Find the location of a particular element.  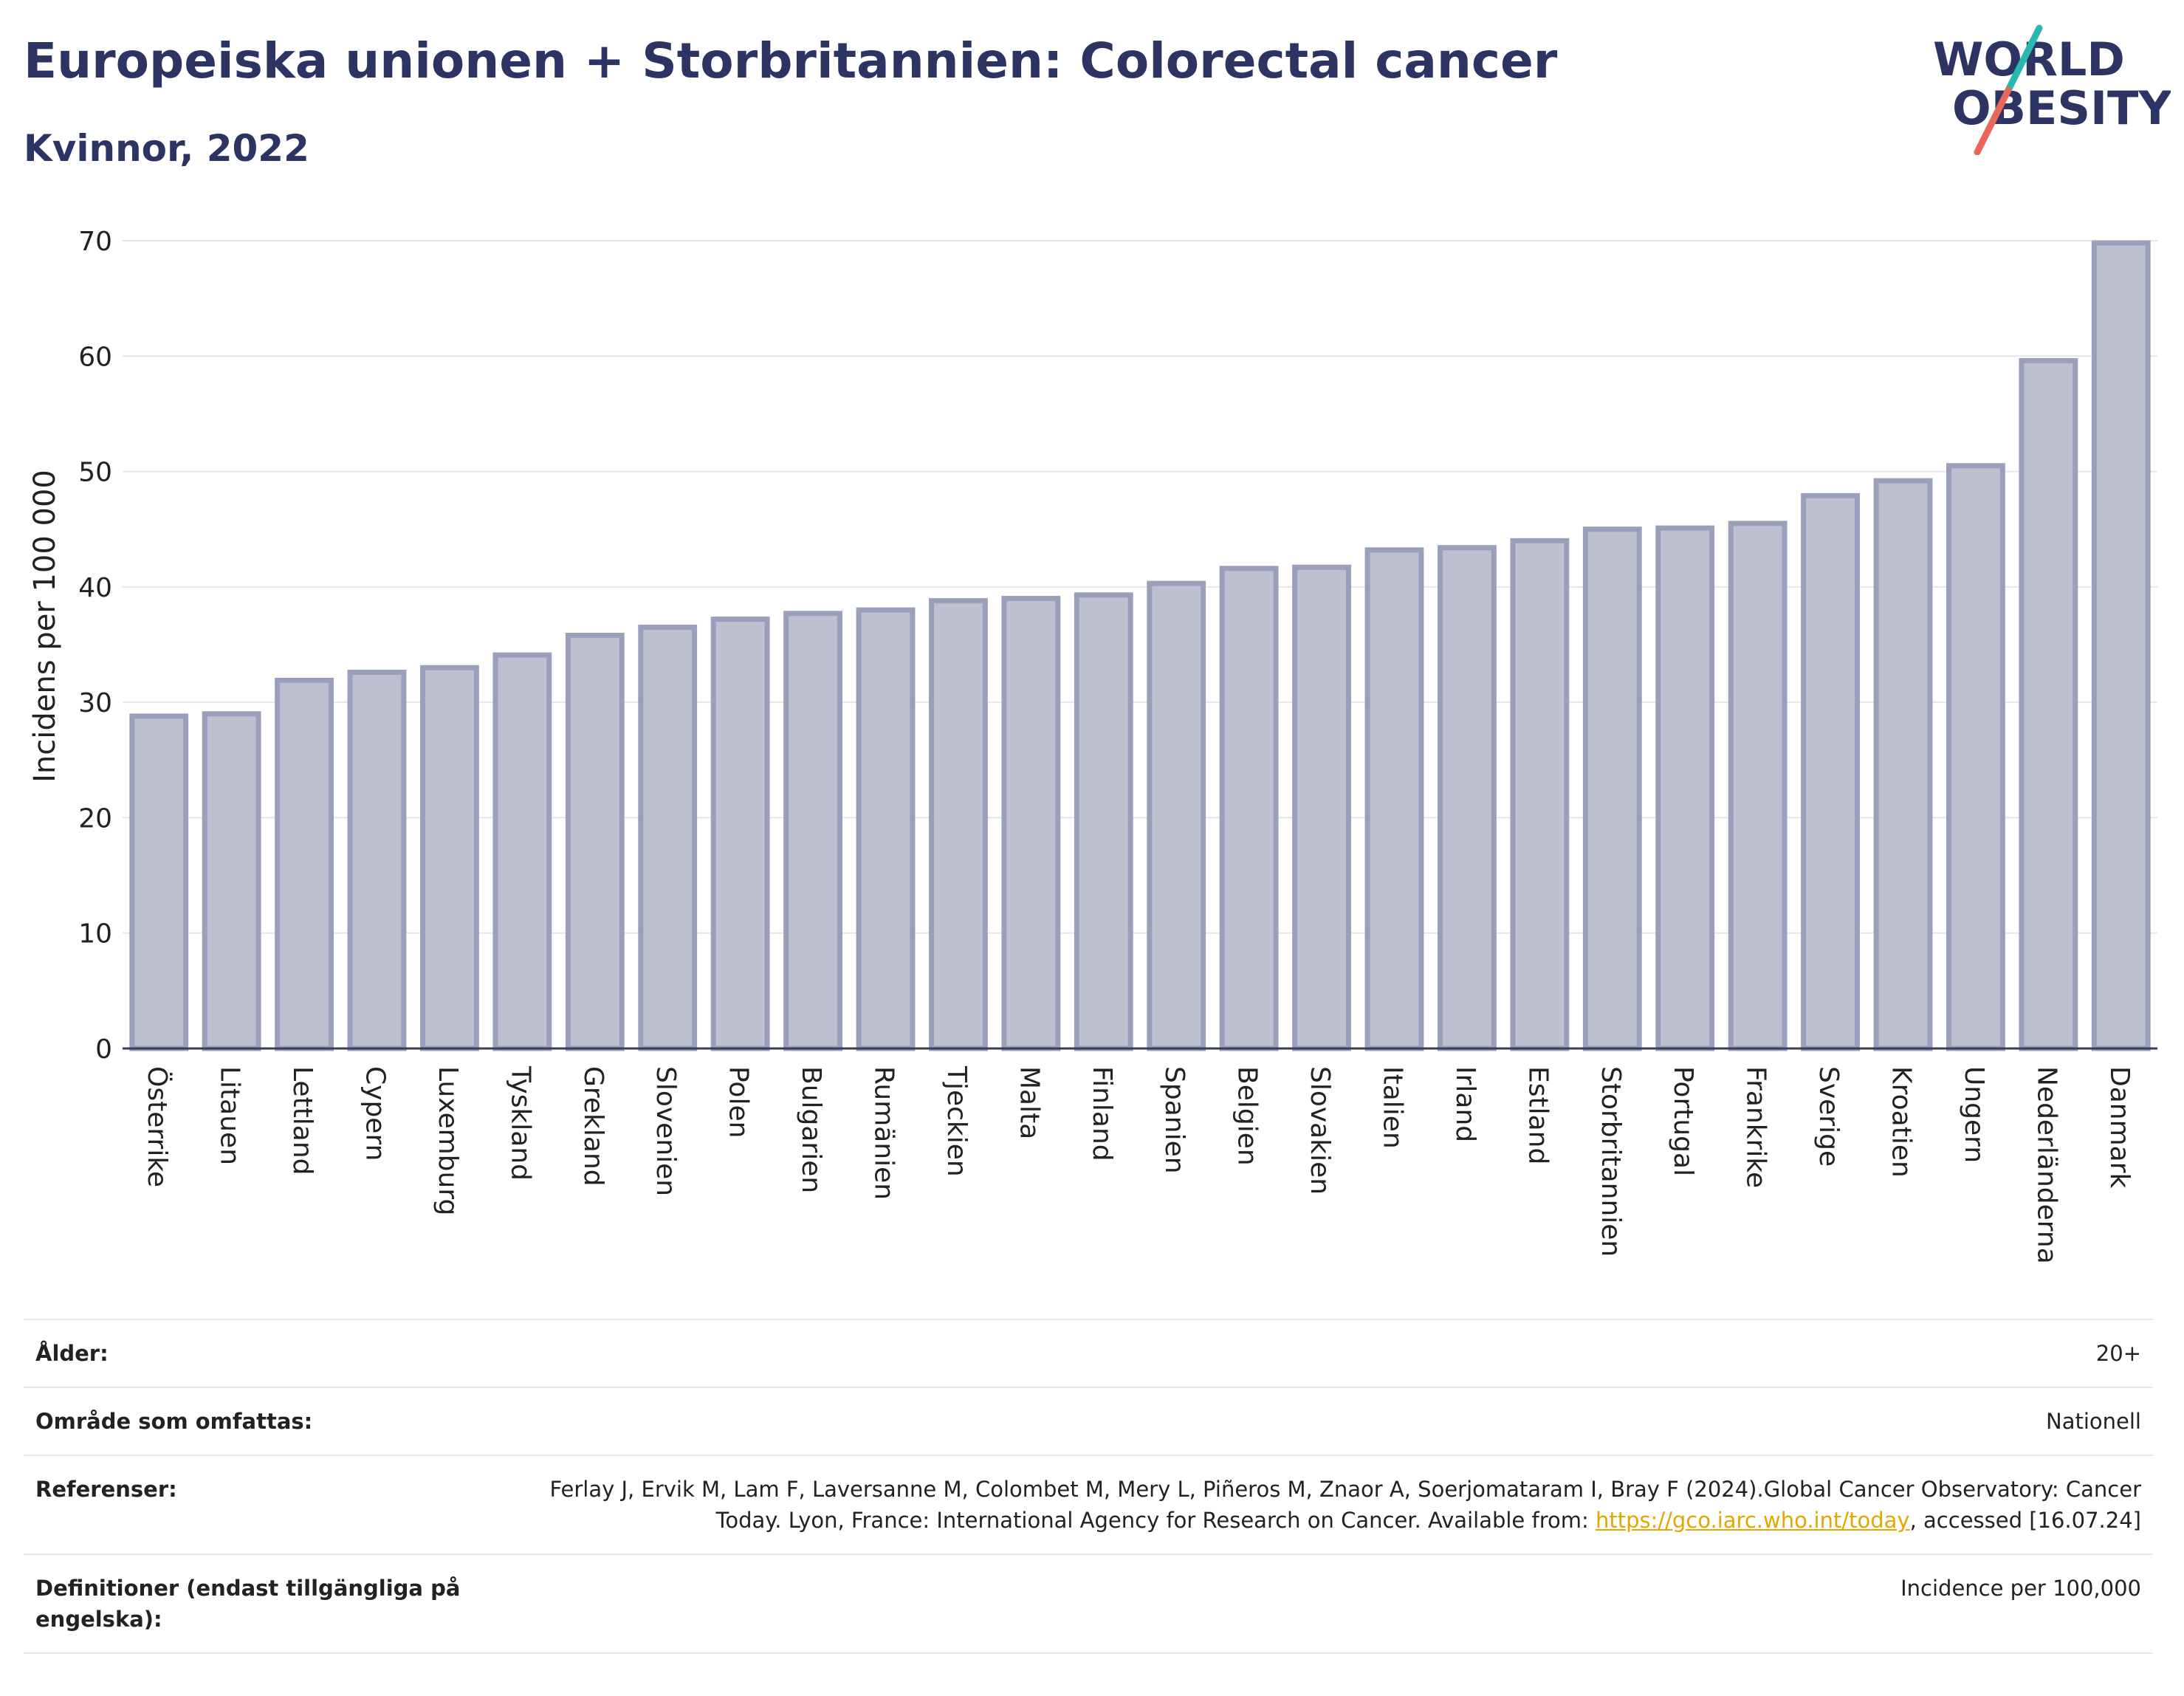

references-link: https://gco.iarc.who.int/today is located at coordinates (1753, 1520).